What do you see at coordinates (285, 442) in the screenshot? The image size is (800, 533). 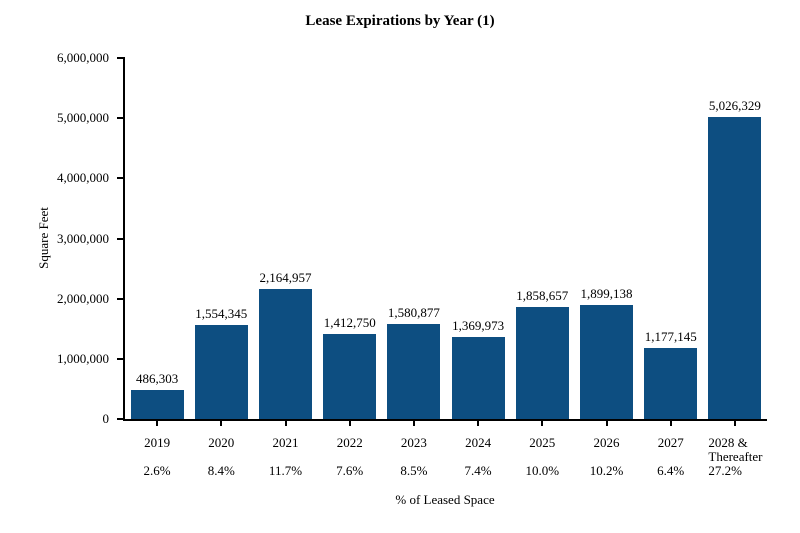 I see `x-category-label: 2021` at bounding box center [285, 442].